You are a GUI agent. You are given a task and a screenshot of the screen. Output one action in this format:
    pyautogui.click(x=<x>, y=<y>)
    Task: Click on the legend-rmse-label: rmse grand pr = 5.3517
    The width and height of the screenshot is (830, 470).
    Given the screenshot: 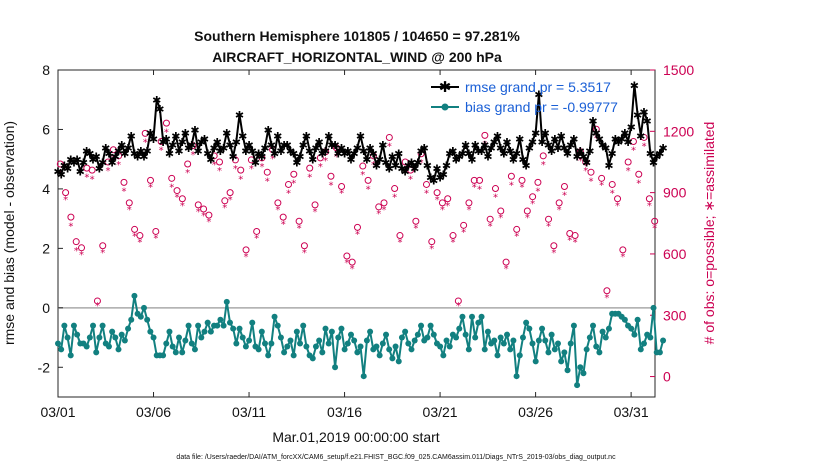 What is the action you would take?
    pyautogui.click(x=538, y=87)
    